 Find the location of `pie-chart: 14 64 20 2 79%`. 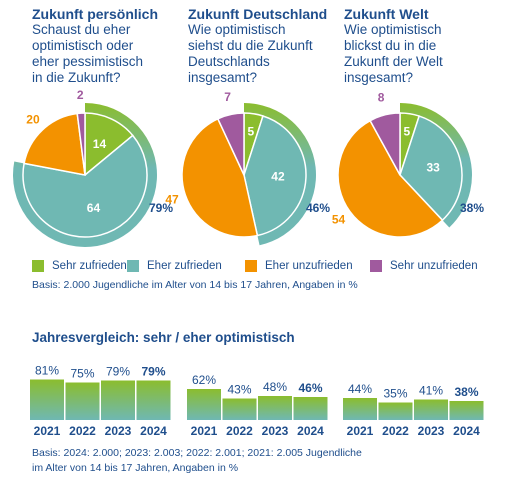

pie-chart: 14 64 20 2 79% is located at coordinates (93, 167).